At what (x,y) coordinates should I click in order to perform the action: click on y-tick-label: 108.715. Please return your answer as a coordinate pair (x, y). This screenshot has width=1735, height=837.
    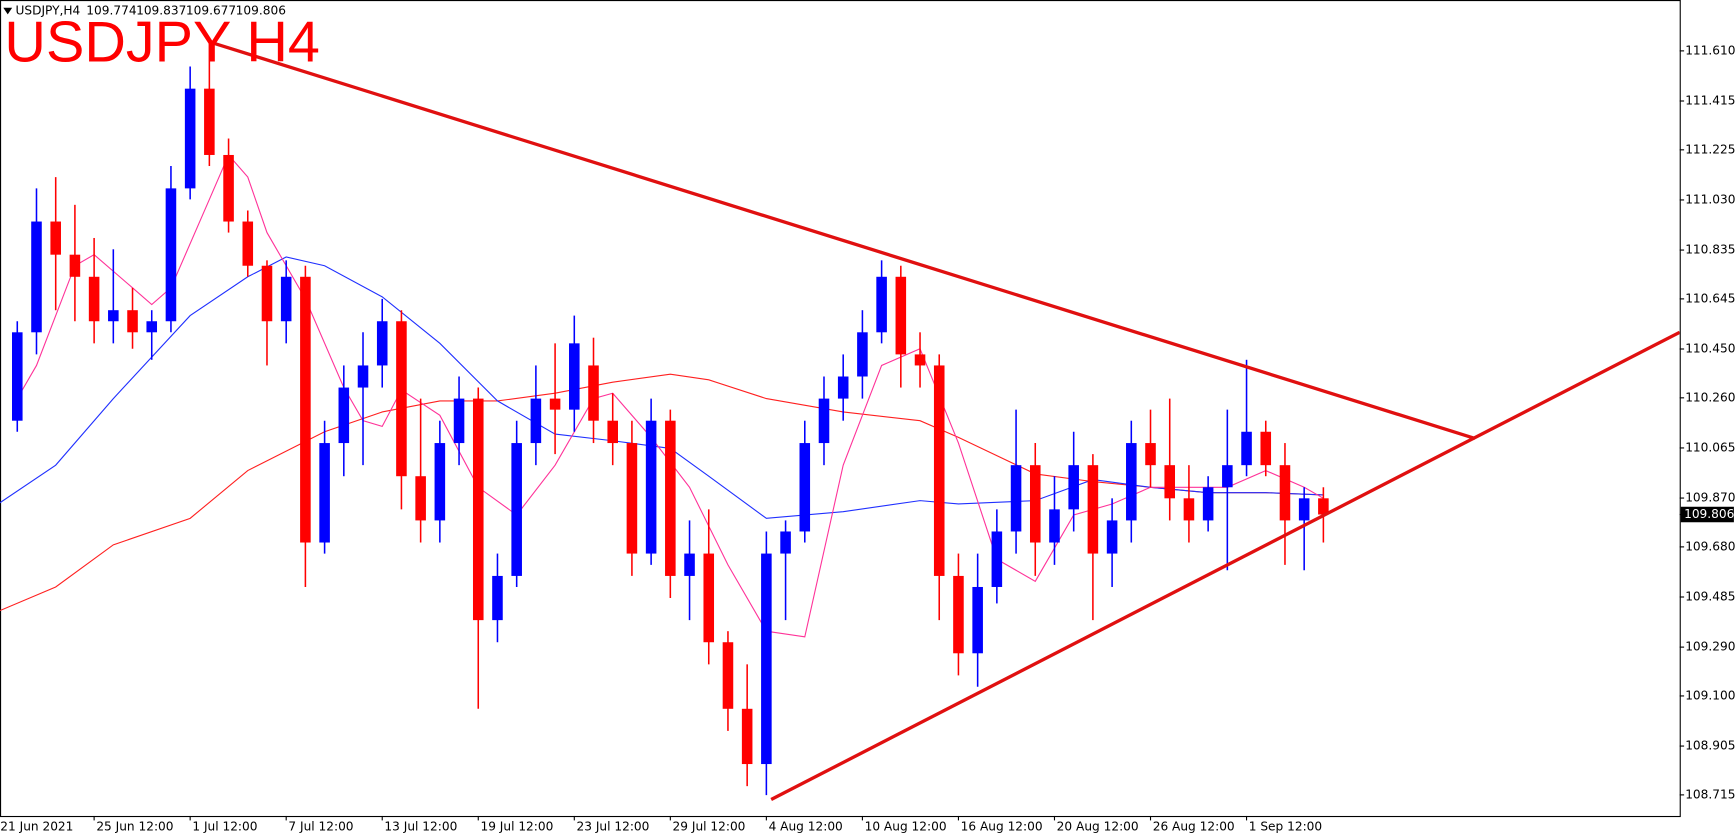
    Looking at the image, I should click on (1710, 794).